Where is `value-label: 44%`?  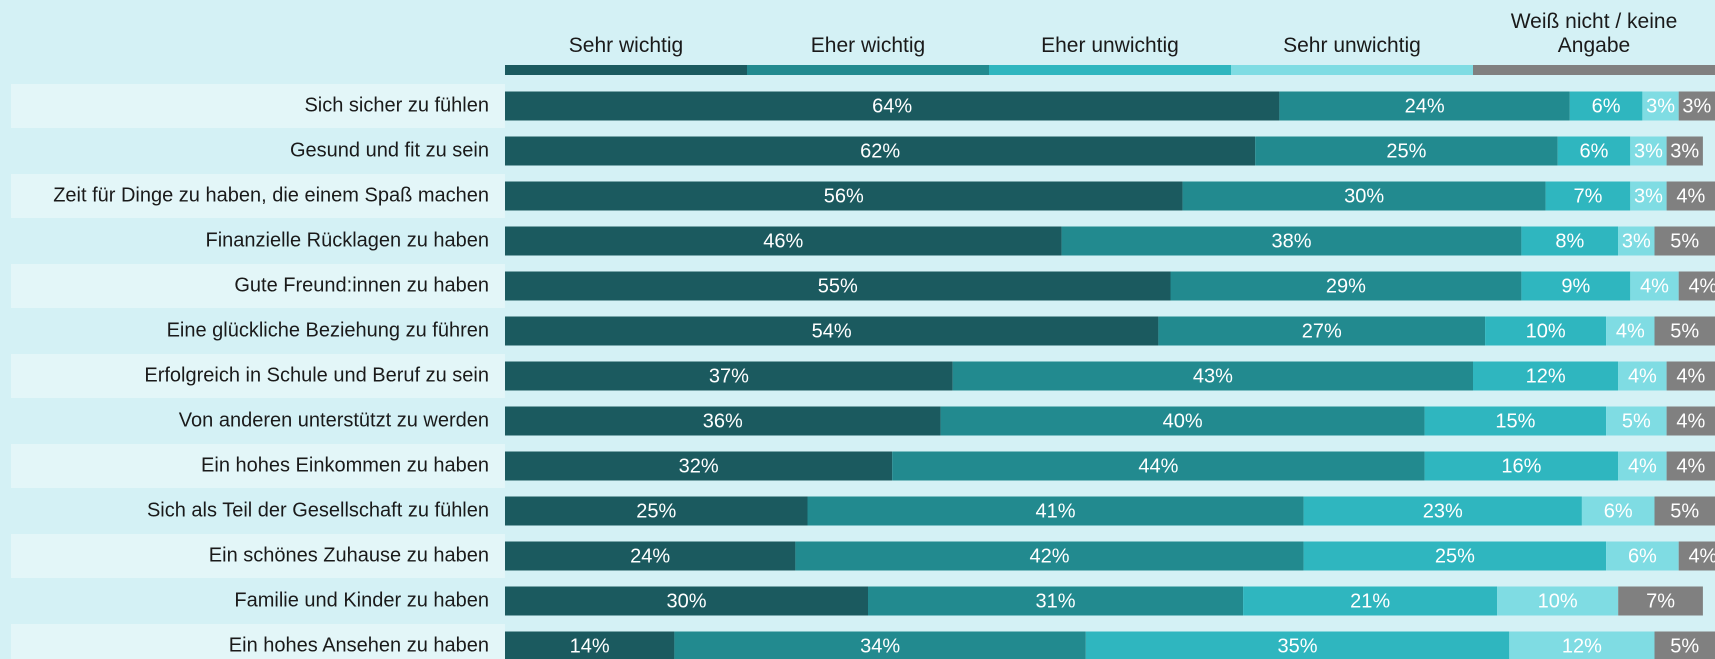 value-label: 44% is located at coordinates (1158, 466).